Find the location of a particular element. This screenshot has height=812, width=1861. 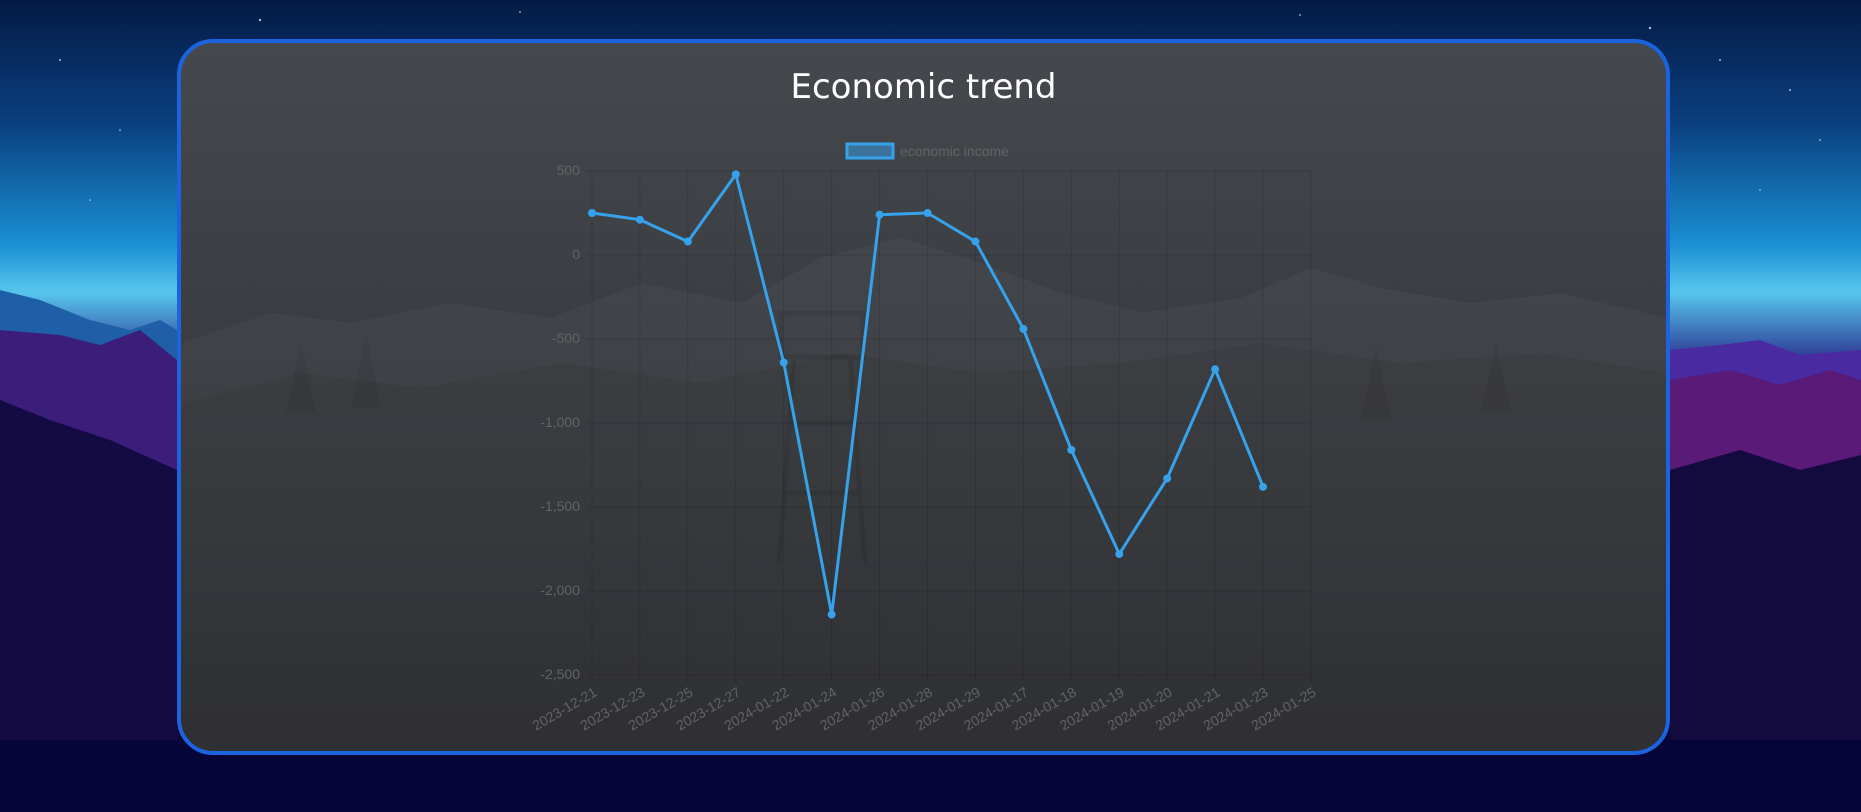

y-tick-label: 0 is located at coordinates (576, 254).